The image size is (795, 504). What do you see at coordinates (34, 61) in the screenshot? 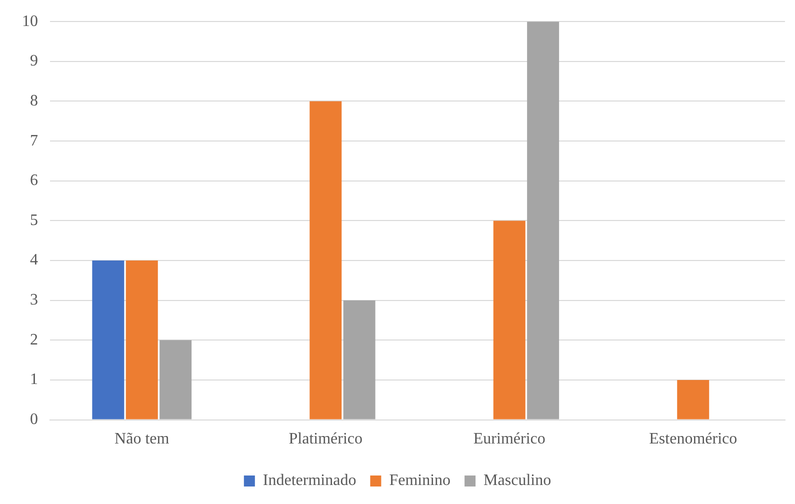
I see `y-tick-label: 9` at bounding box center [34, 61].